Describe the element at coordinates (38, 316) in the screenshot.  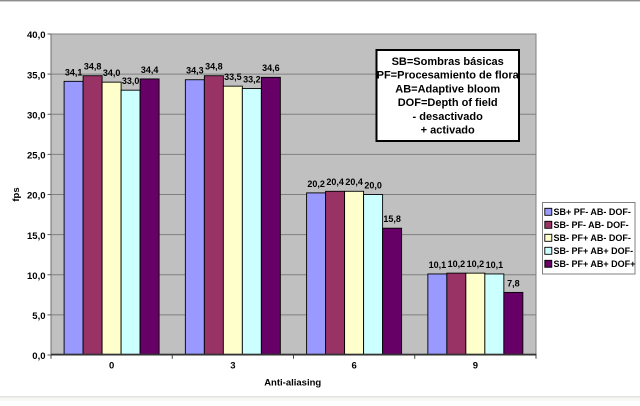
I see `svg-text: 5,0` at that location.